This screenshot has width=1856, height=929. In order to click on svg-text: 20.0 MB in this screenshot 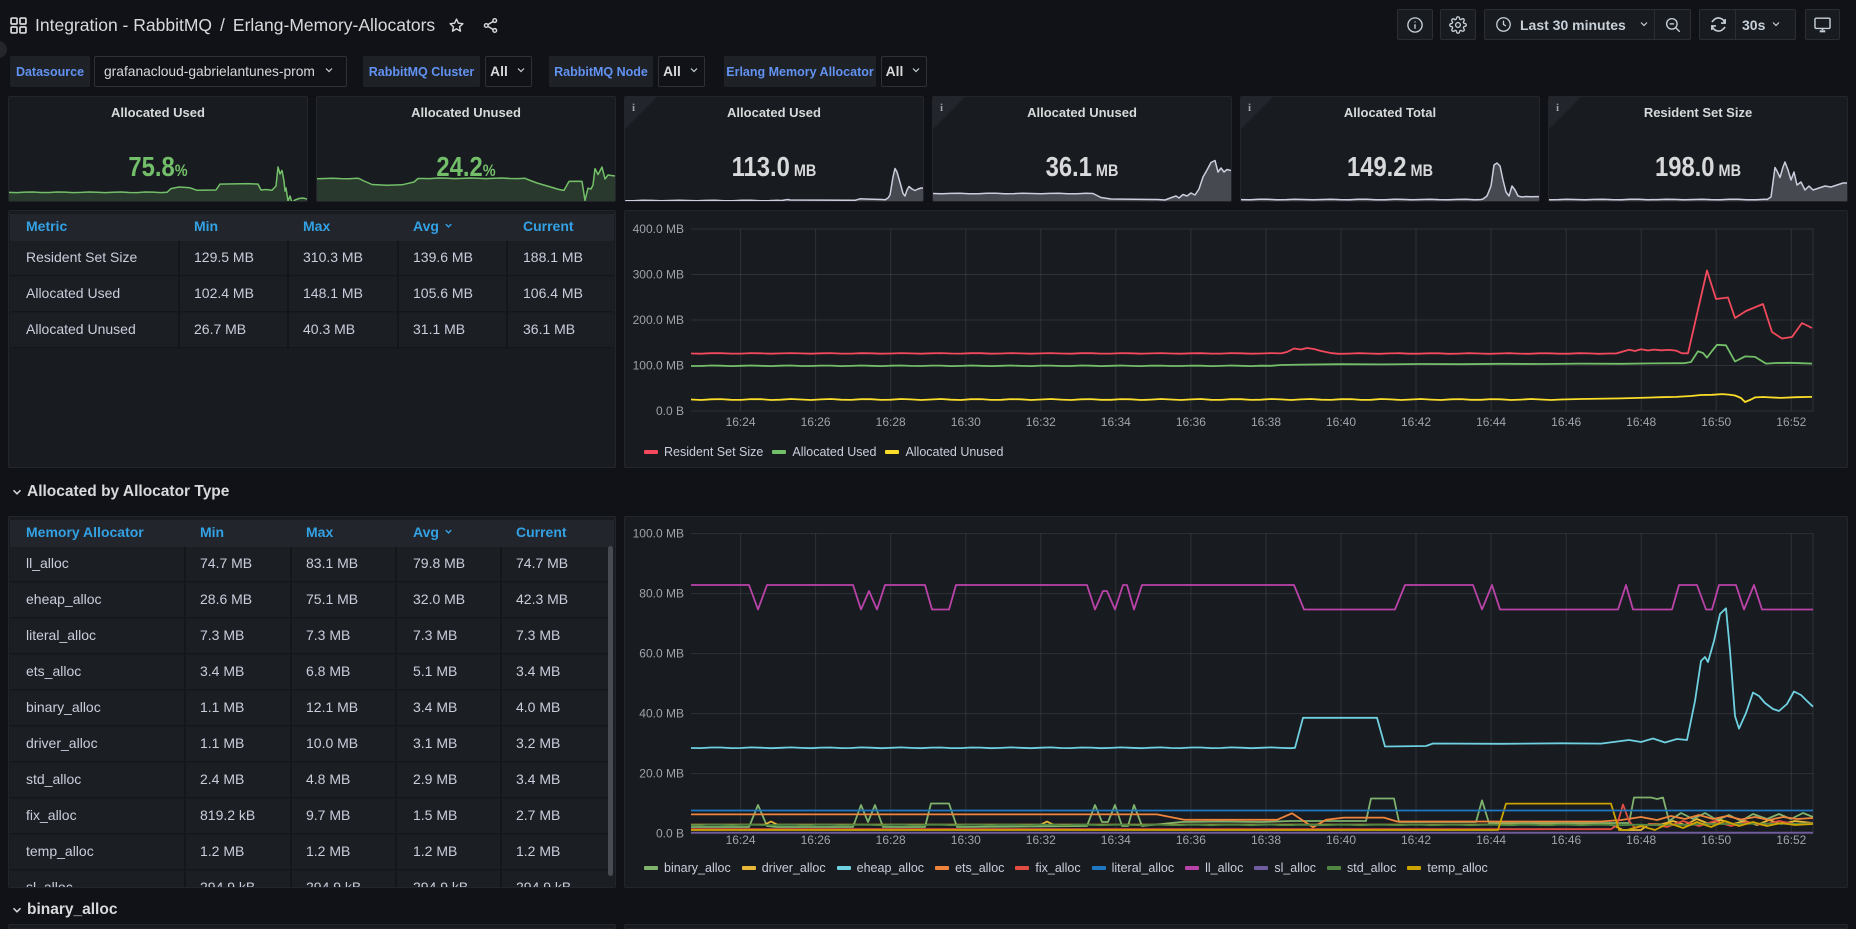, I will do `click(661, 774)`.